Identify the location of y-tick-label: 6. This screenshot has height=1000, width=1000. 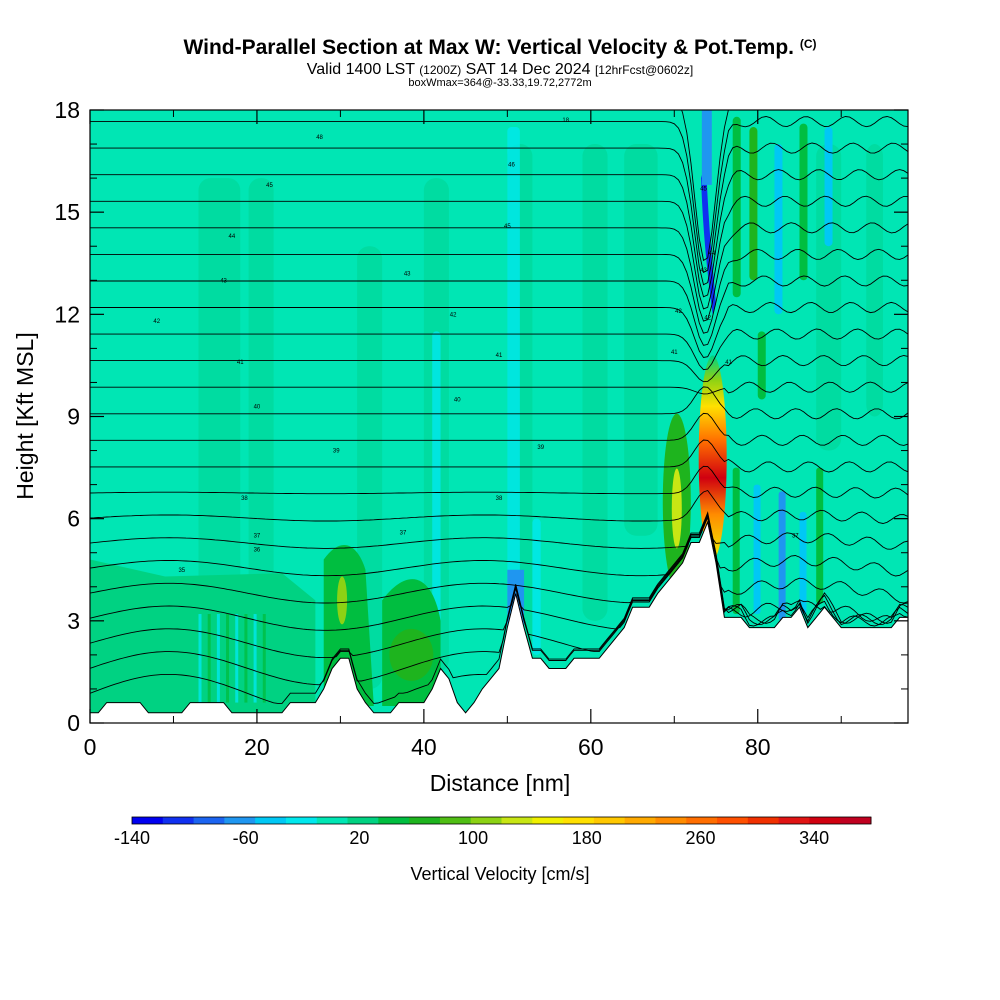
(73, 519).